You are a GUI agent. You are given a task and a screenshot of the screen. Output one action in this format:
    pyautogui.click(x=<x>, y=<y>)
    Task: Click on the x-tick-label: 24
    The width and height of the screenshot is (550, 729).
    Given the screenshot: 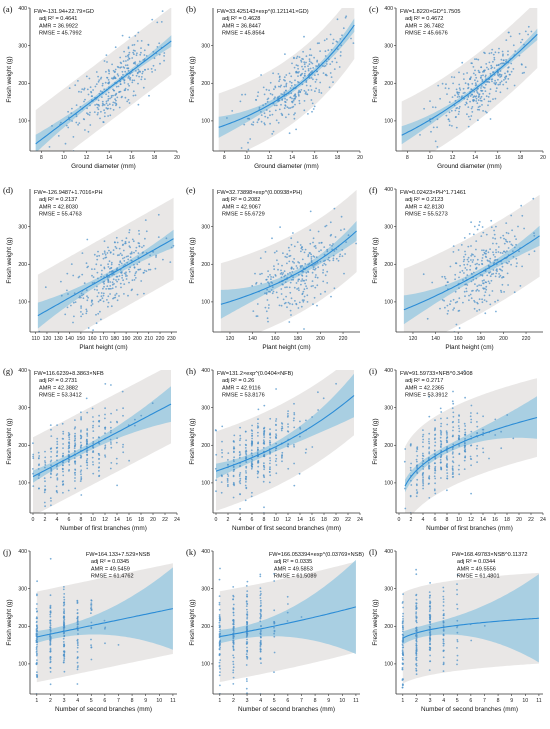 What is the action you would take?
    pyautogui.click(x=543, y=520)
    